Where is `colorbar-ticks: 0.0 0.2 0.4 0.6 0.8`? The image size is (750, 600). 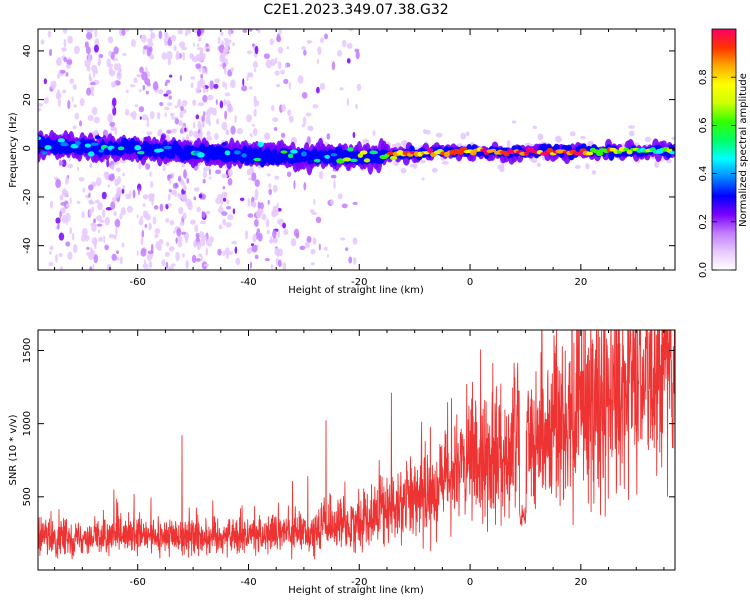 colorbar-ticks: 0.0 0.2 0.4 0.6 0.8 is located at coordinates (717, 173).